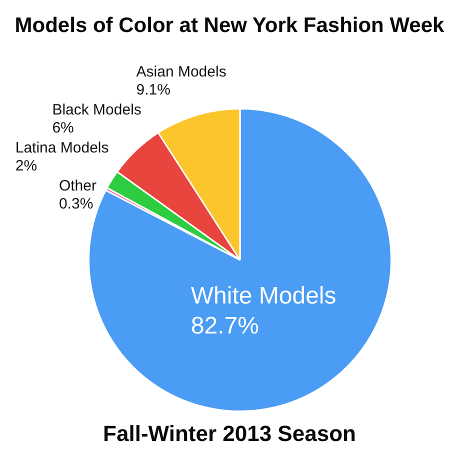 The image size is (459, 456). I want to click on data-label: 9.1%, so click(153, 89).